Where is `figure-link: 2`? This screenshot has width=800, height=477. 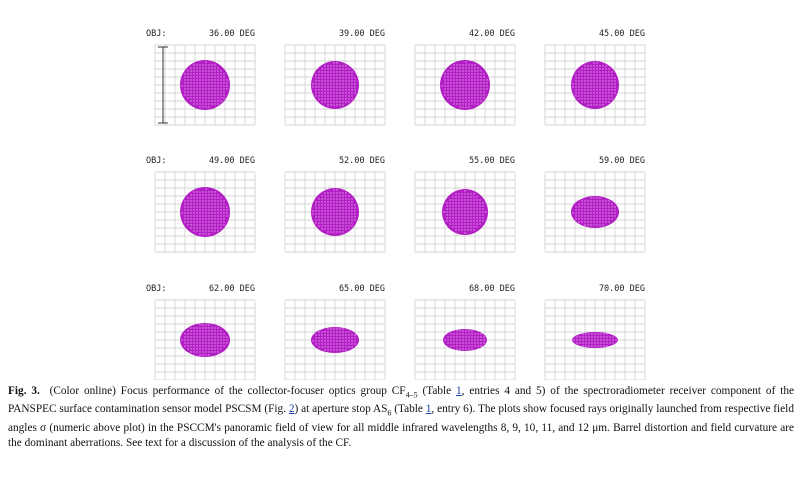 figure-link: 2 is located at coordinates (291, 409).